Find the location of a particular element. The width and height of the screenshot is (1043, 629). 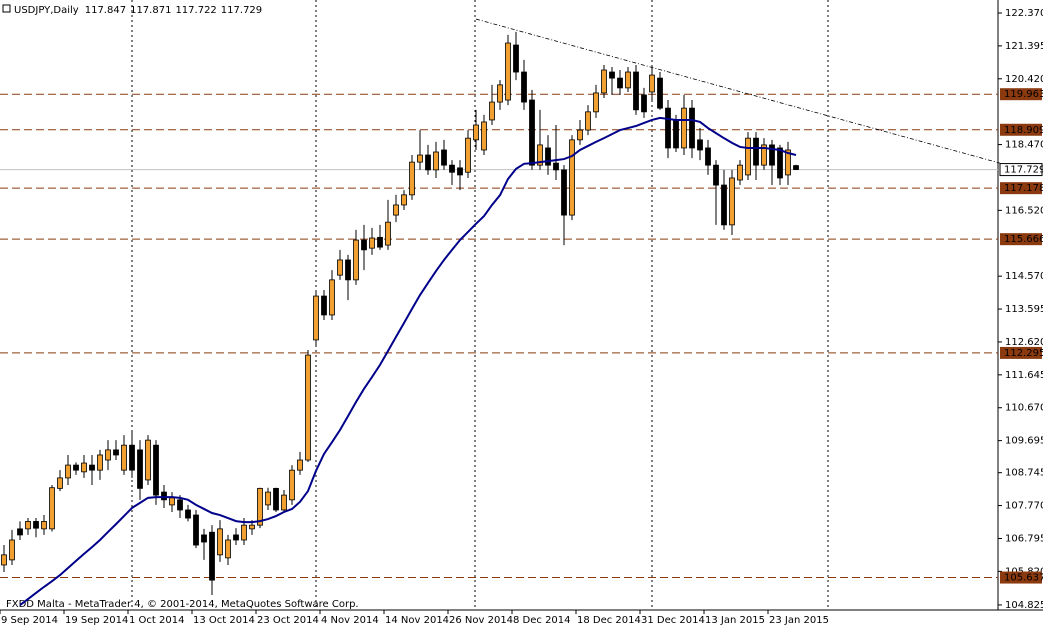

x-tick-label: 26 Nov 2014 is located at coordinates (481, 620).